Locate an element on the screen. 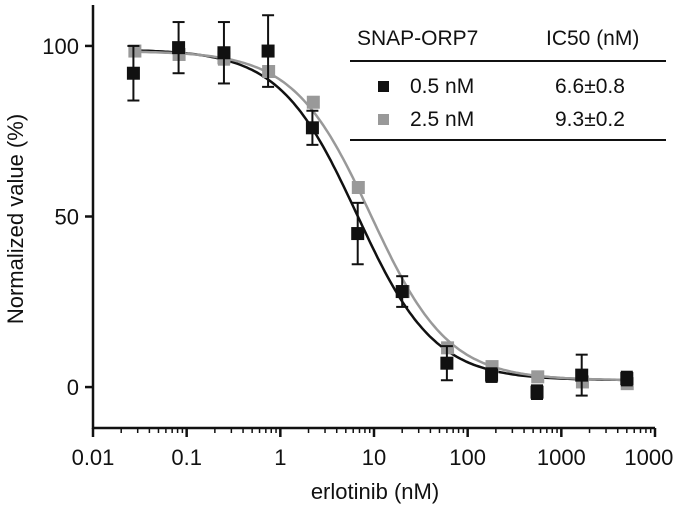 The width and height of the screenshot is (674, 511). y-tick-label: 50 is located at coordinates (67, 217).